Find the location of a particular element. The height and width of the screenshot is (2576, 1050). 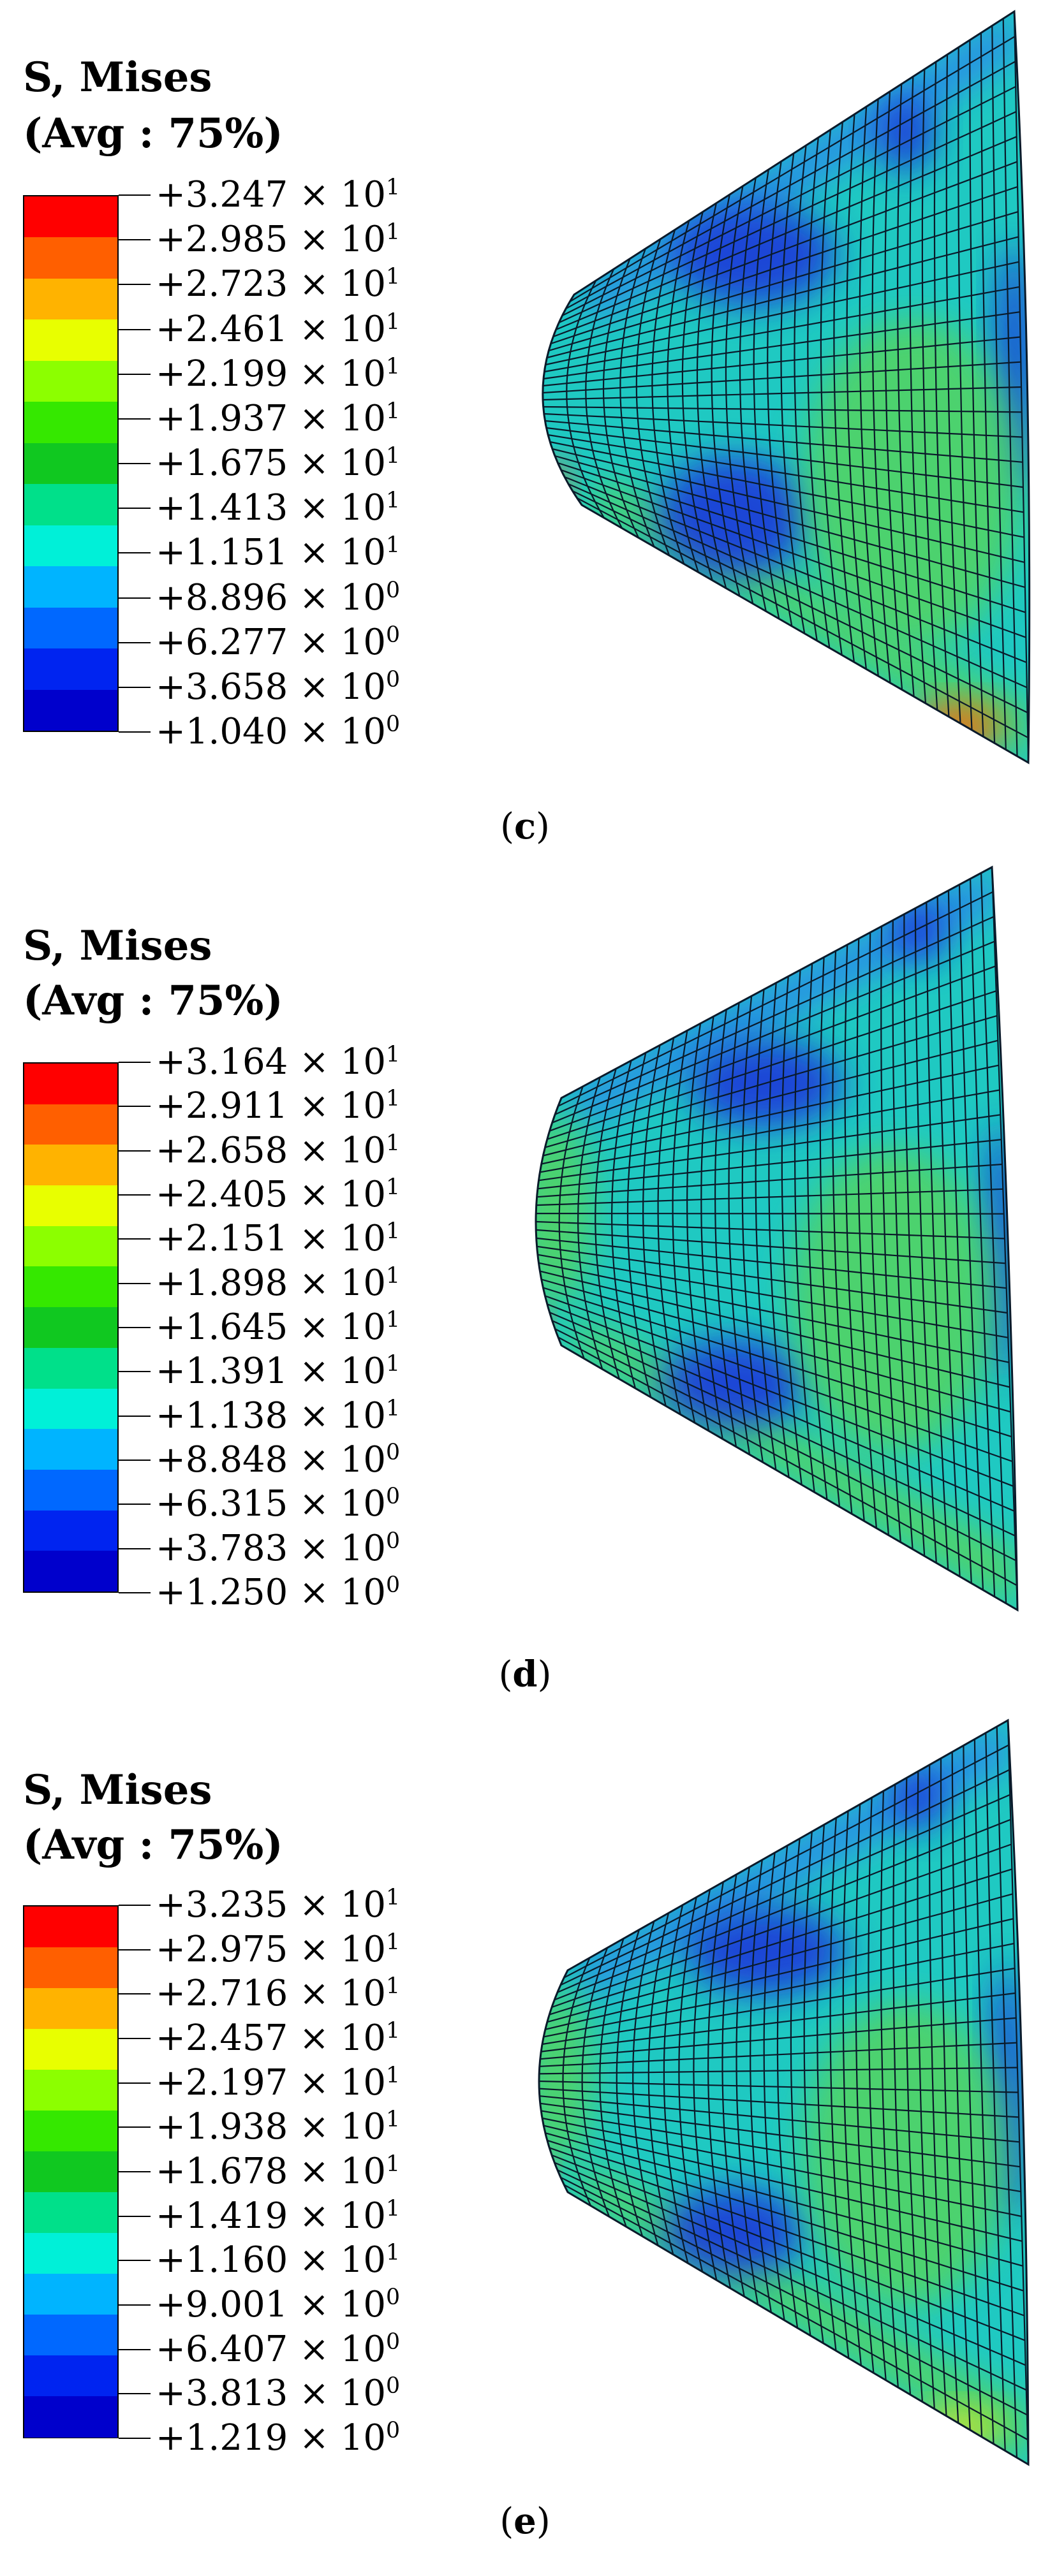

colorbar-value: +2.405 × 101 is located at coordinates (279, 1194).